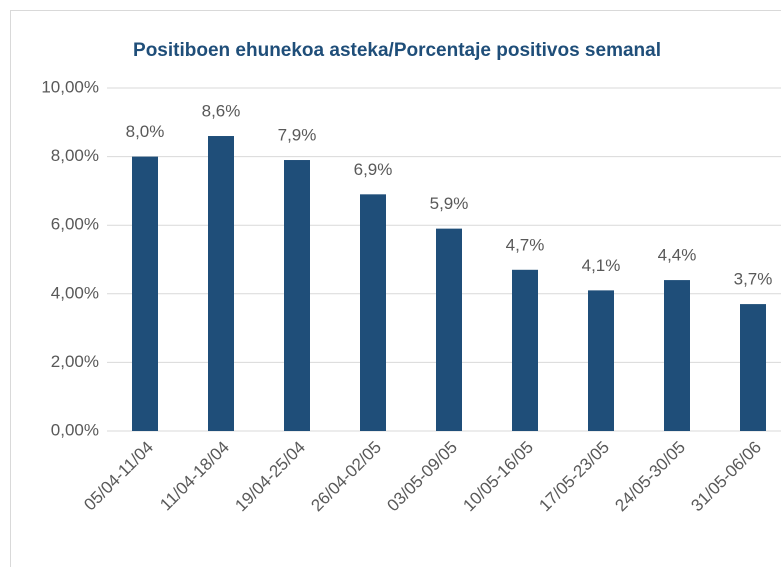 The image size is (781, 567). I want to click on x-tick-label: 11/04-18/04, so click(194, 476).